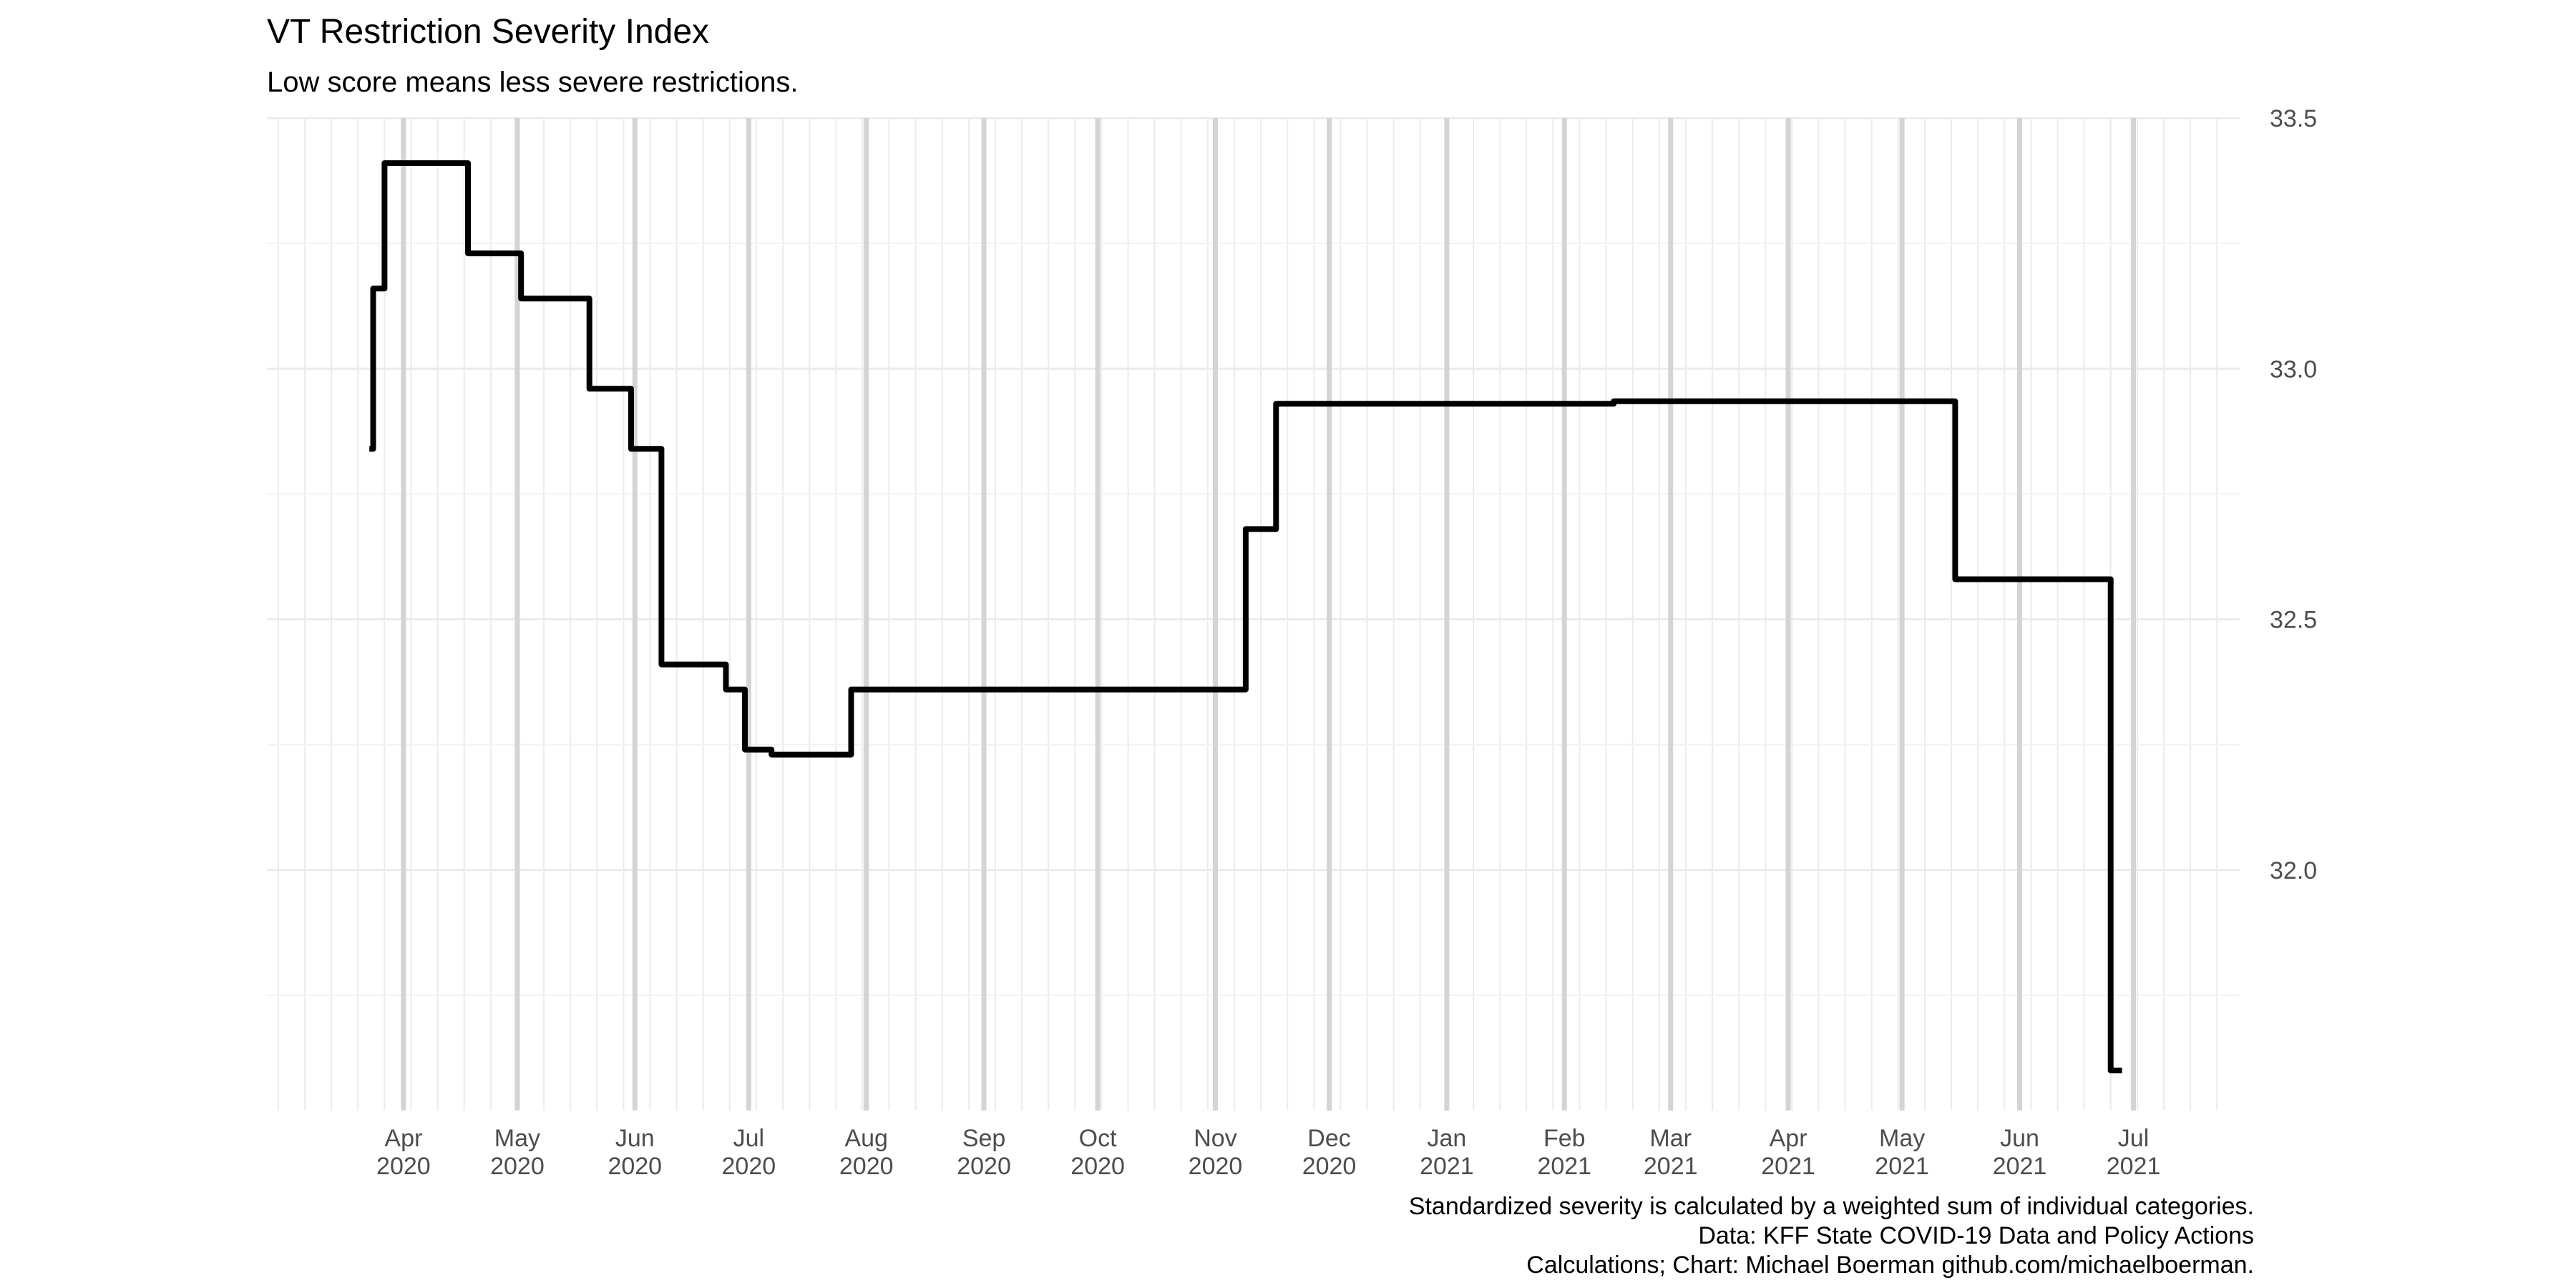 This screenshot has width=2576, height=1288. I want to click on x-tick-label: Dec, so click(1328, 1138).